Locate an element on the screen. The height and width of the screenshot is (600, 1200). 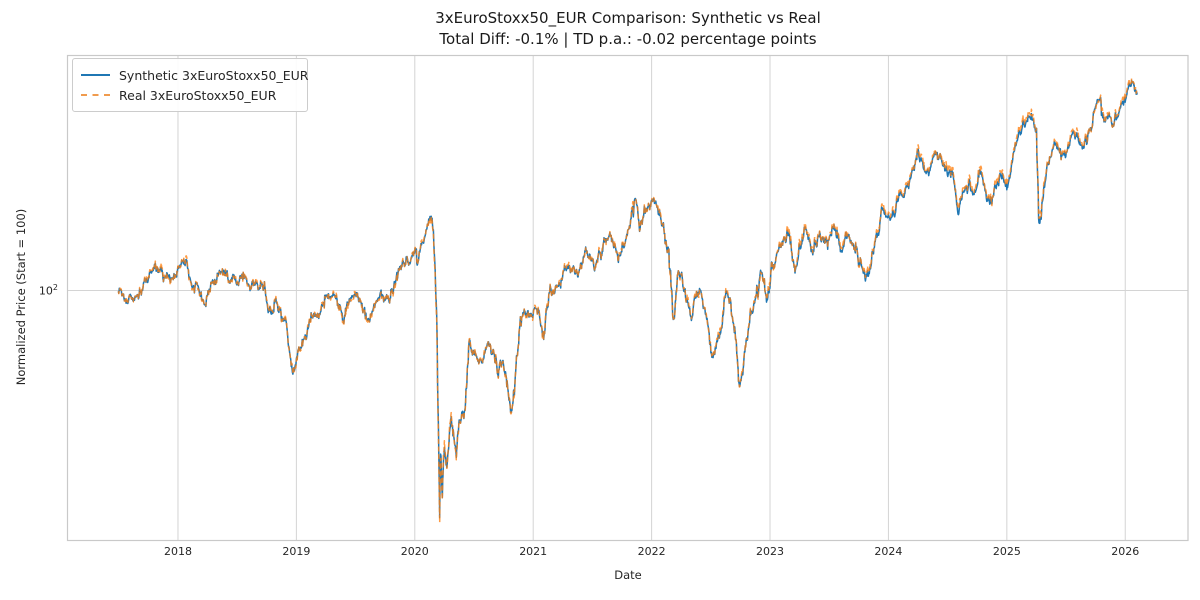
x-tick-label-2025: 2025 is located at coordinates (1006, 551).